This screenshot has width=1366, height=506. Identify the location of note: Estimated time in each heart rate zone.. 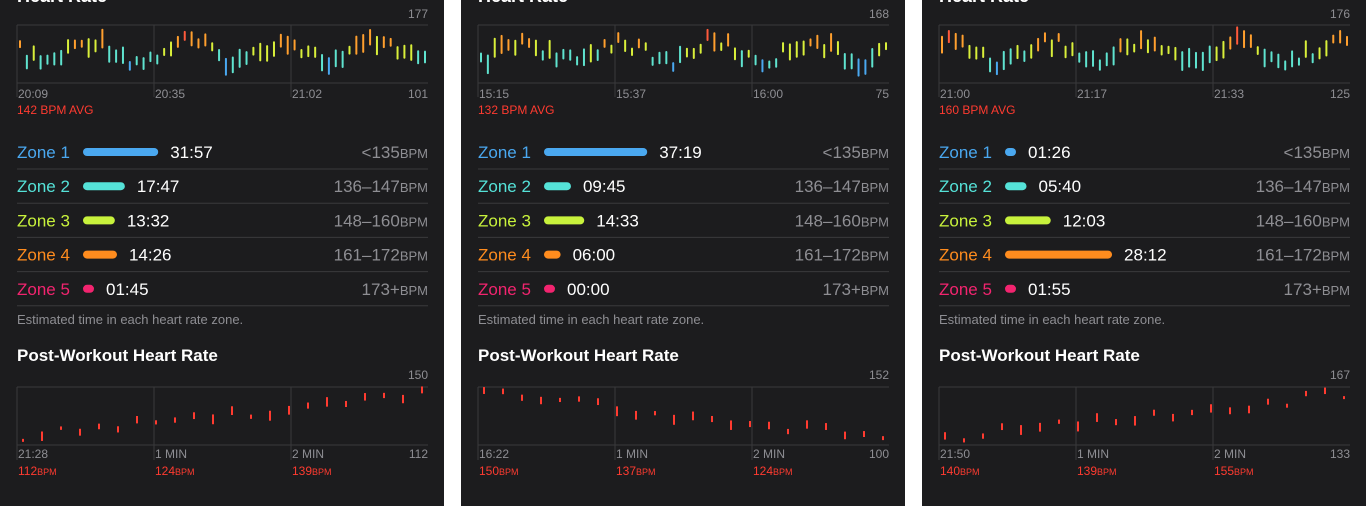
(1052, 319).